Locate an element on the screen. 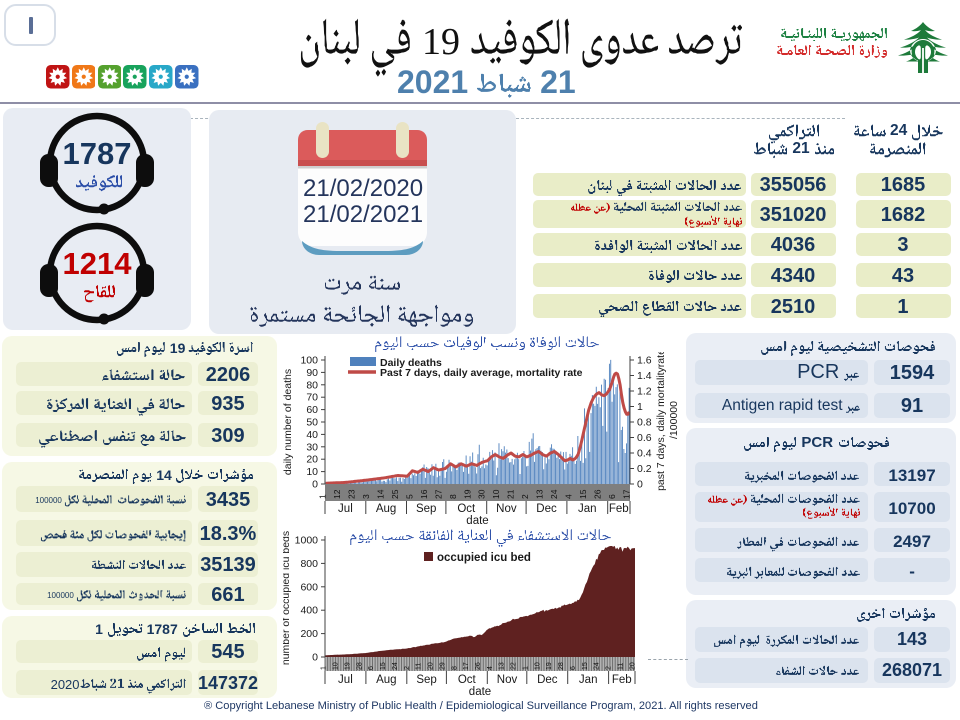 The image size is (960, 720). svg-text: 600 is located at coordinates (309, 587).